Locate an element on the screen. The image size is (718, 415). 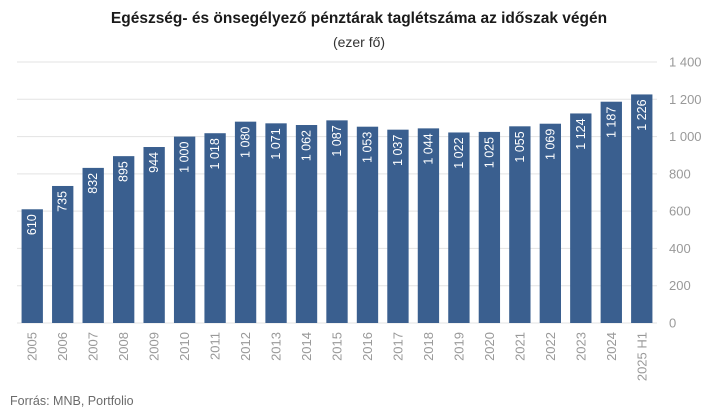
y-tick-label: 1 000 is located at coordinates (685, 136).